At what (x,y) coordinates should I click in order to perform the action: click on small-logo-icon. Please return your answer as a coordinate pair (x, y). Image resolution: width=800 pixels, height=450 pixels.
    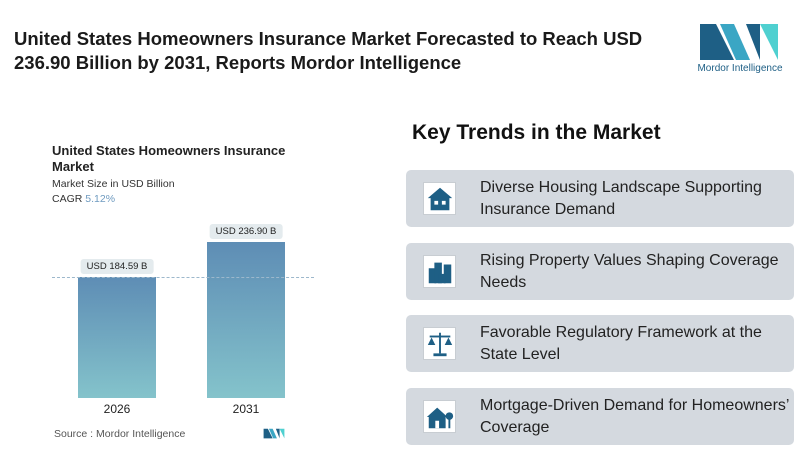
    Looking at the image, I should click on (274, 433).